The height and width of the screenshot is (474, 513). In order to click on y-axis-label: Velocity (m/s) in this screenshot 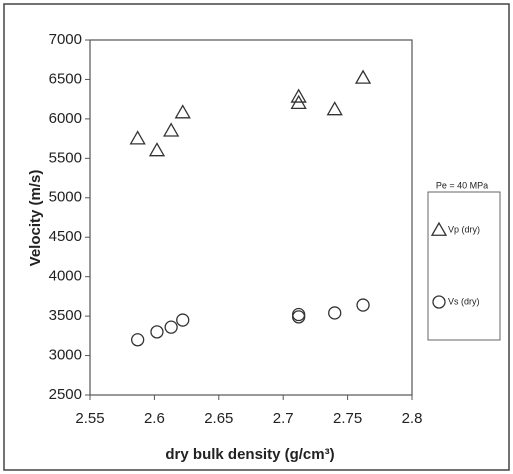, I will do `click(35, 218)`.